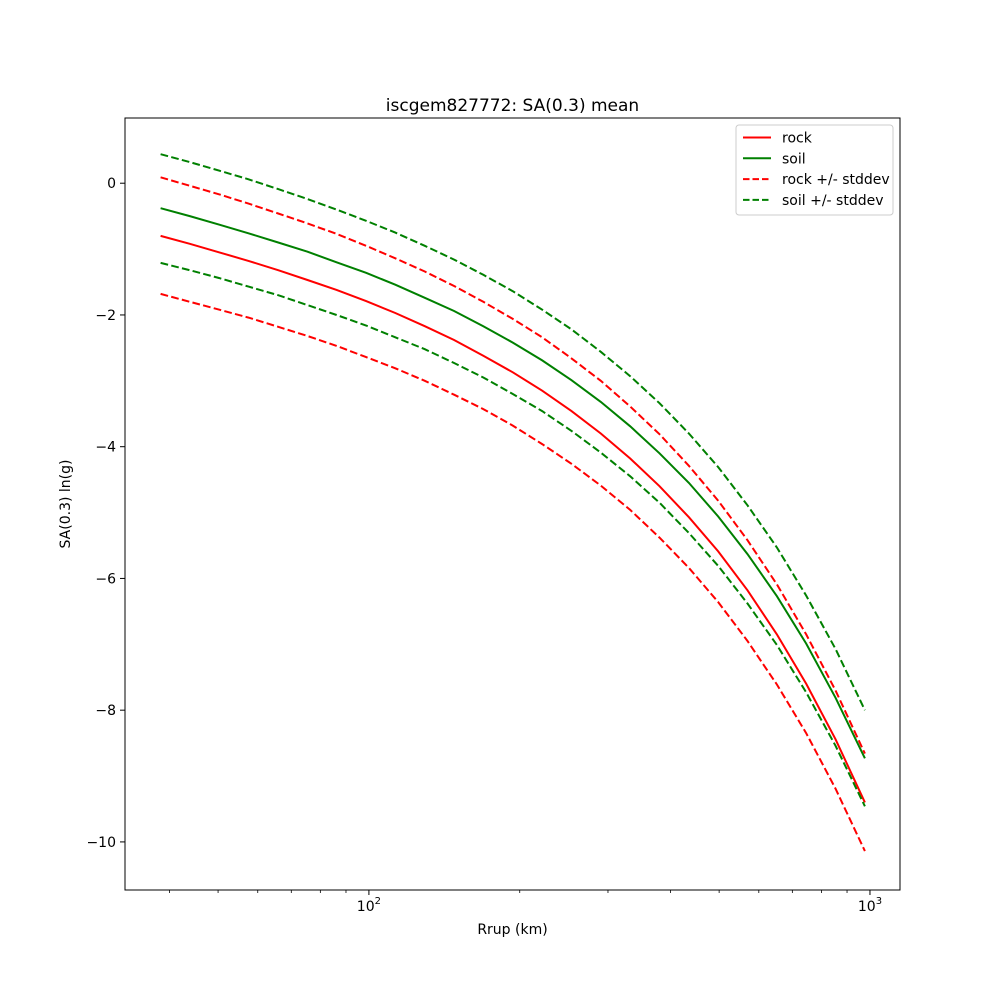 The image size is (1000, 1000). Describe the element at coordinates (369, 905) in the screenshot. I see `x-tick-label: 10²` at that location.